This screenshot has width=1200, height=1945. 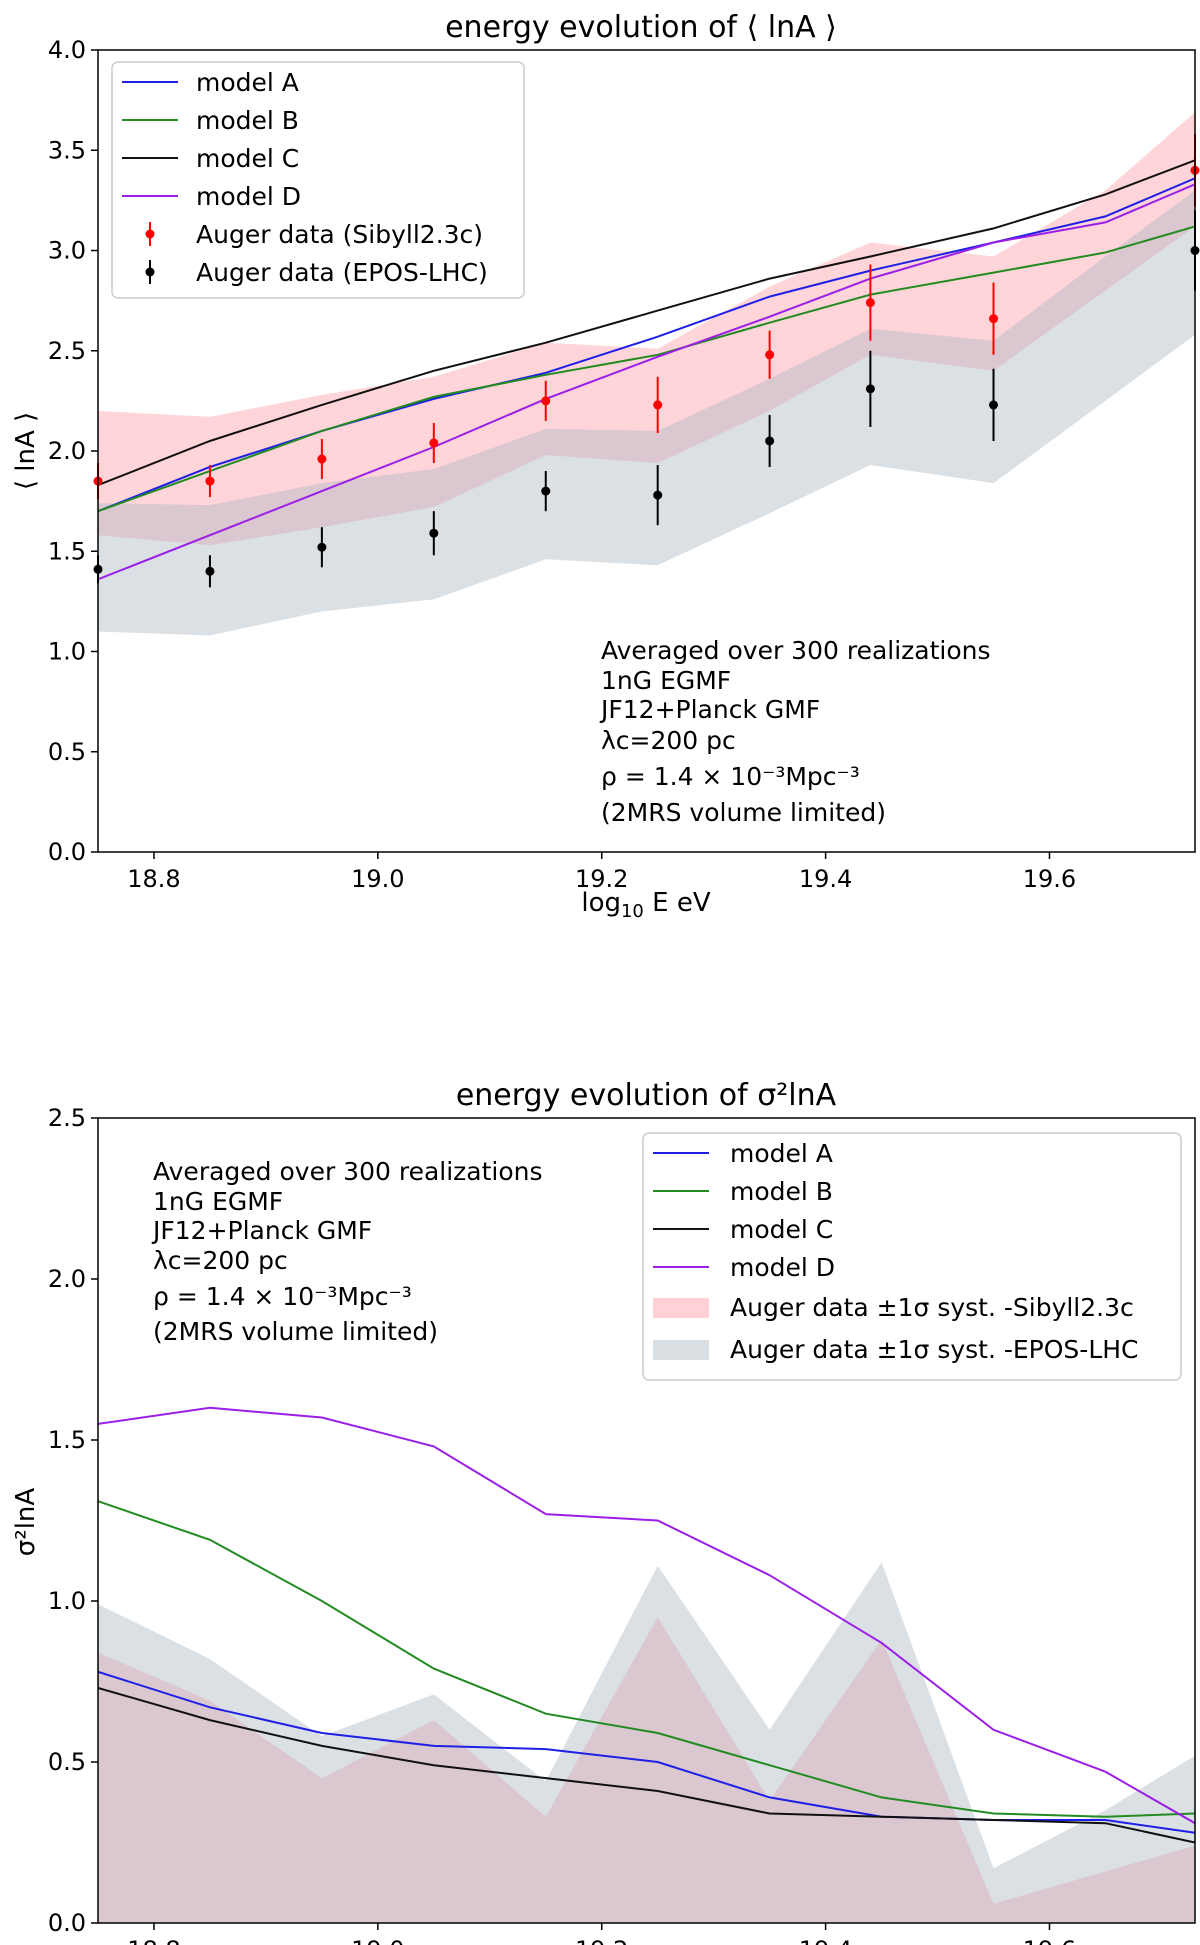 I want to click on chart-sigma2-x-ticks: 18.8 19.0 19.2 19.4 19.6, so click(x=601, y=1934).